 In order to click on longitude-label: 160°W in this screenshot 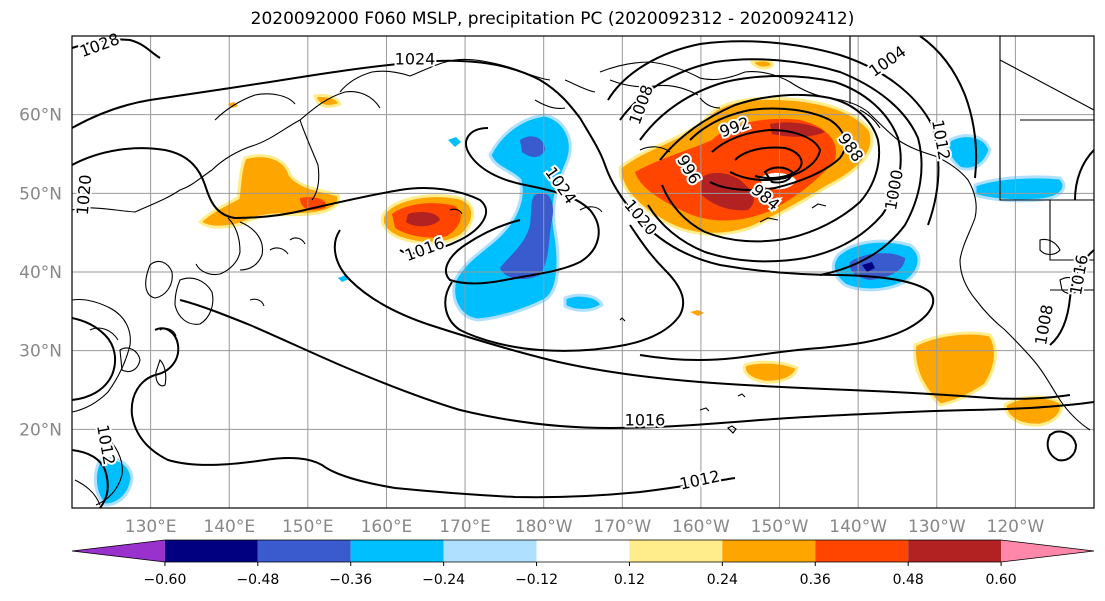, I will do `click(701, 527)`.